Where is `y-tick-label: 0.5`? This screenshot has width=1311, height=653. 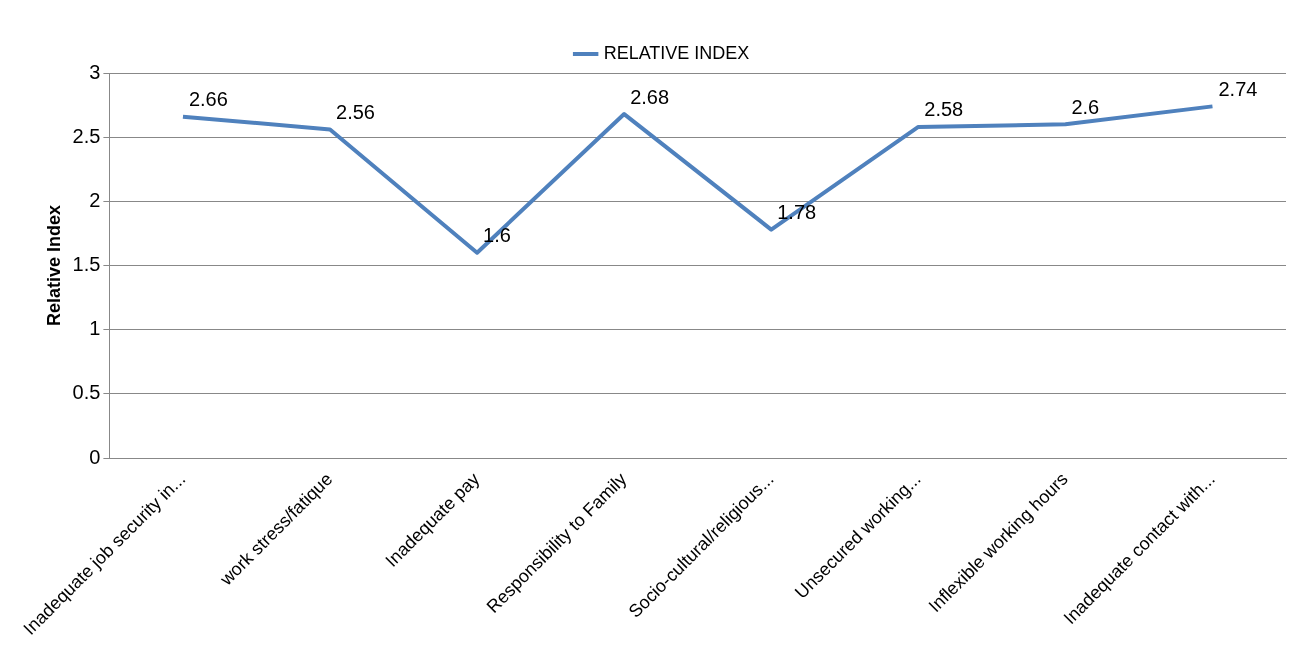
y-tick-label: 0.5 is located at coordinates (86, 392).